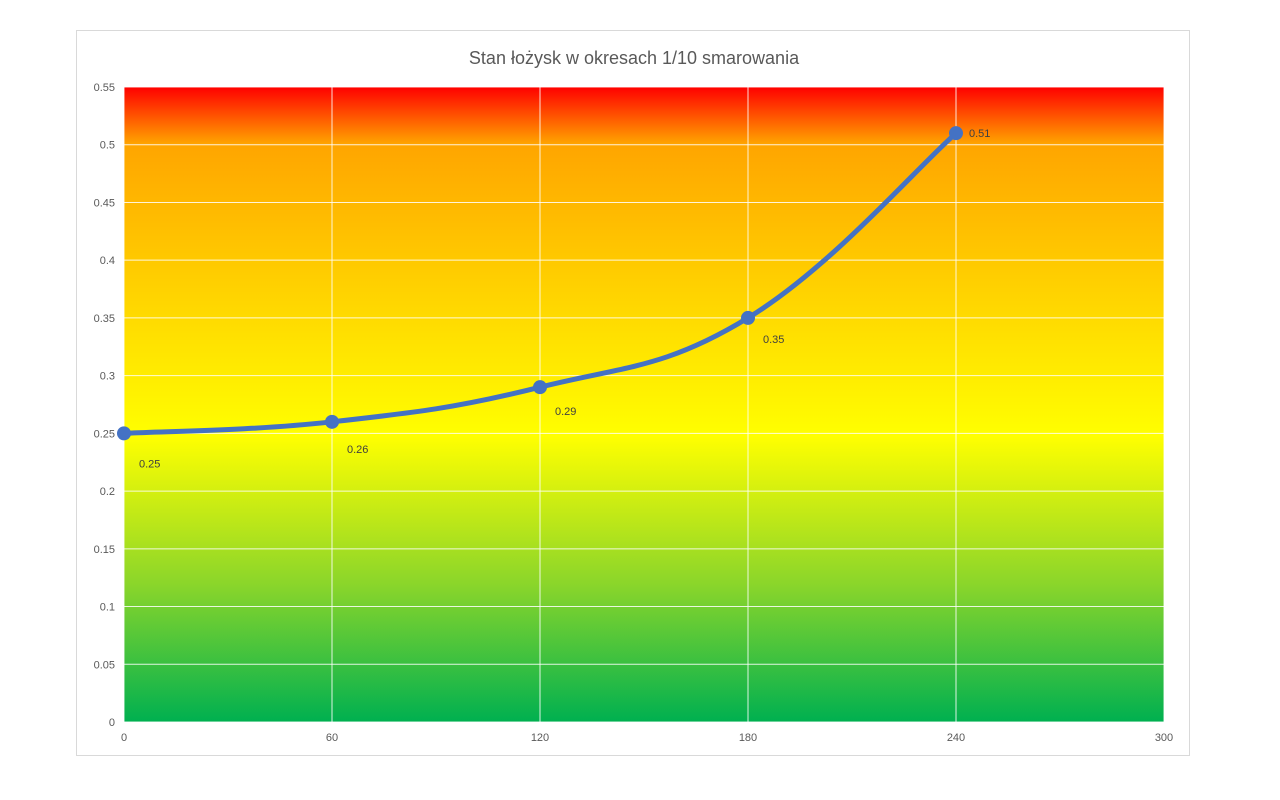 The image size is (1280, 800). Describe the element at coordinates (104, 665) in the screenshot. I see `y-tick-label: 0.05` at that location.